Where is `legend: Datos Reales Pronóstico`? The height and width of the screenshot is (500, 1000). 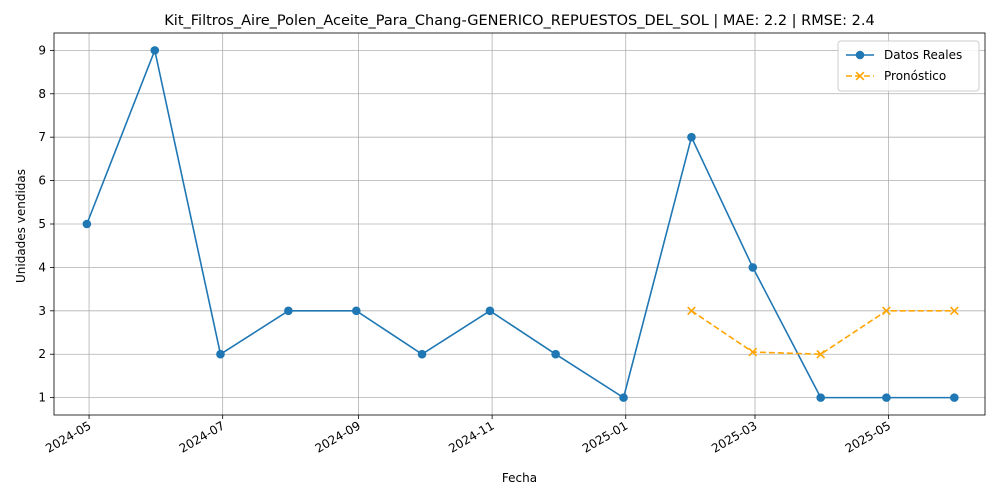
legend: Datos Reales Pronóstico is located at coordinates (908, 66).